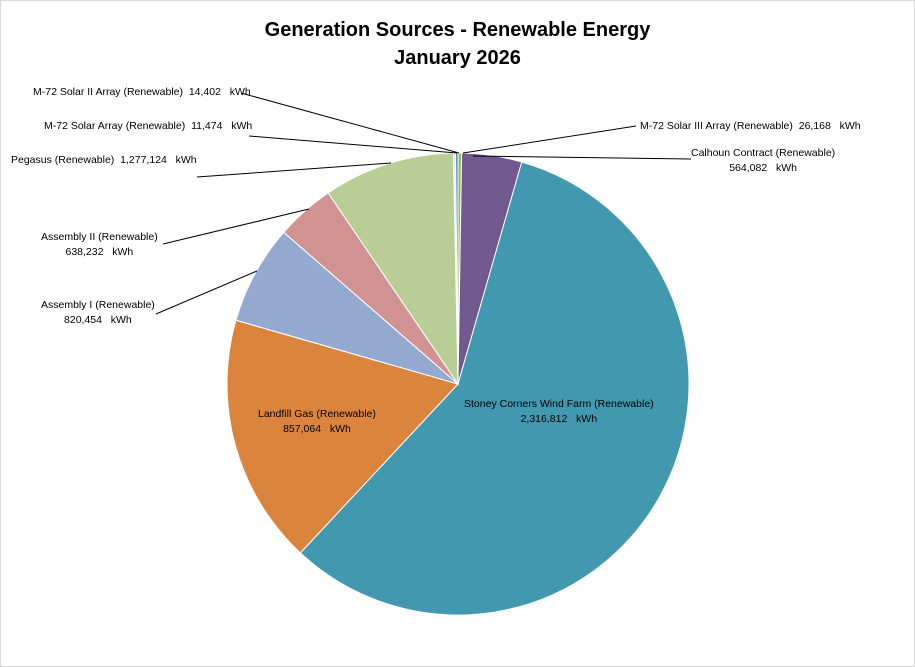 Image resolution: width=915 pixels, height=667 pixels. Describe the element at coordinates (353, 144) in the screenshot. I see `leader-line-solar-array` at that location.